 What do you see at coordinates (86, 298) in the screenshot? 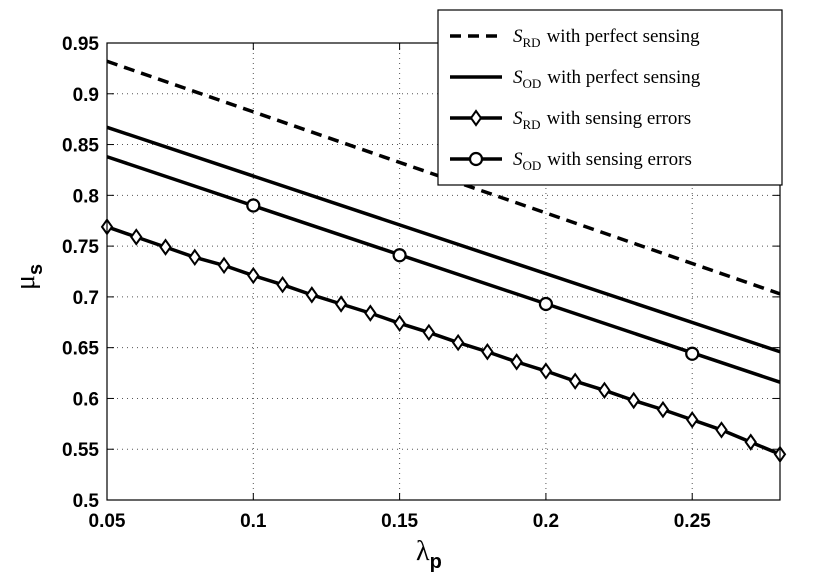
I see `y-tick-label: 0.7` at bounding box center [86, 298].